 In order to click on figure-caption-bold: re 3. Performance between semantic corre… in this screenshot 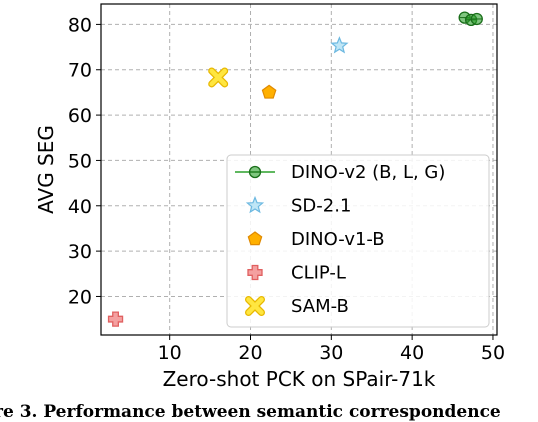, I will do `click(250, 412)`.